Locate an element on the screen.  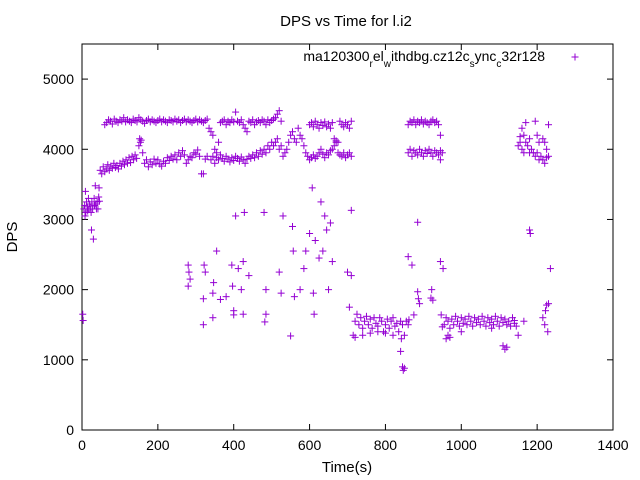
y-tick-label: 0 is located at coordinates (70, 430).